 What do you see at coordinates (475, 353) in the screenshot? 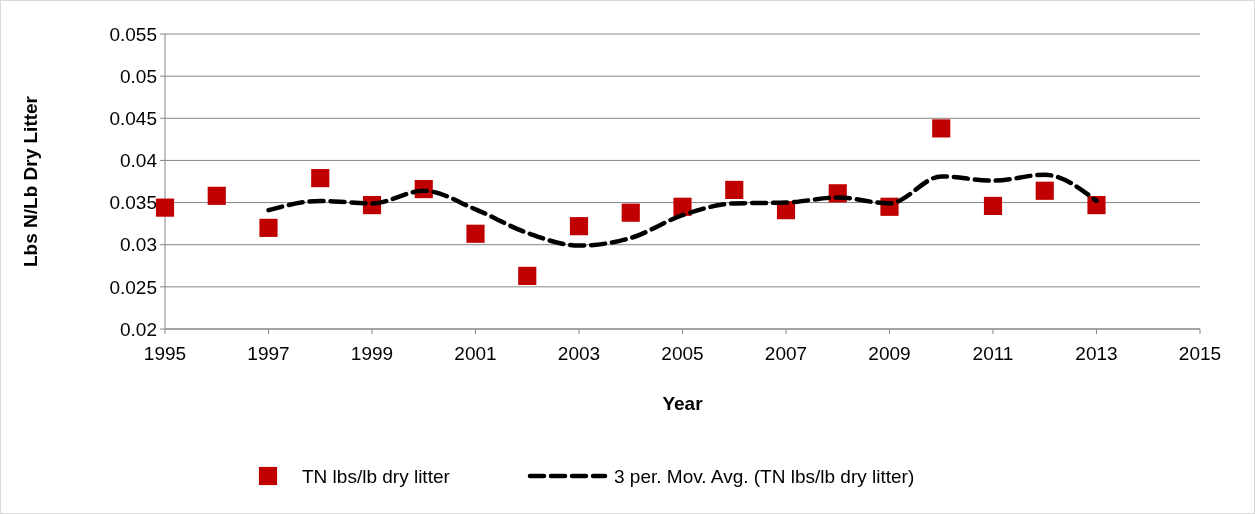
I see `x-tick-label: 2001` at bounding box center [475, 353].